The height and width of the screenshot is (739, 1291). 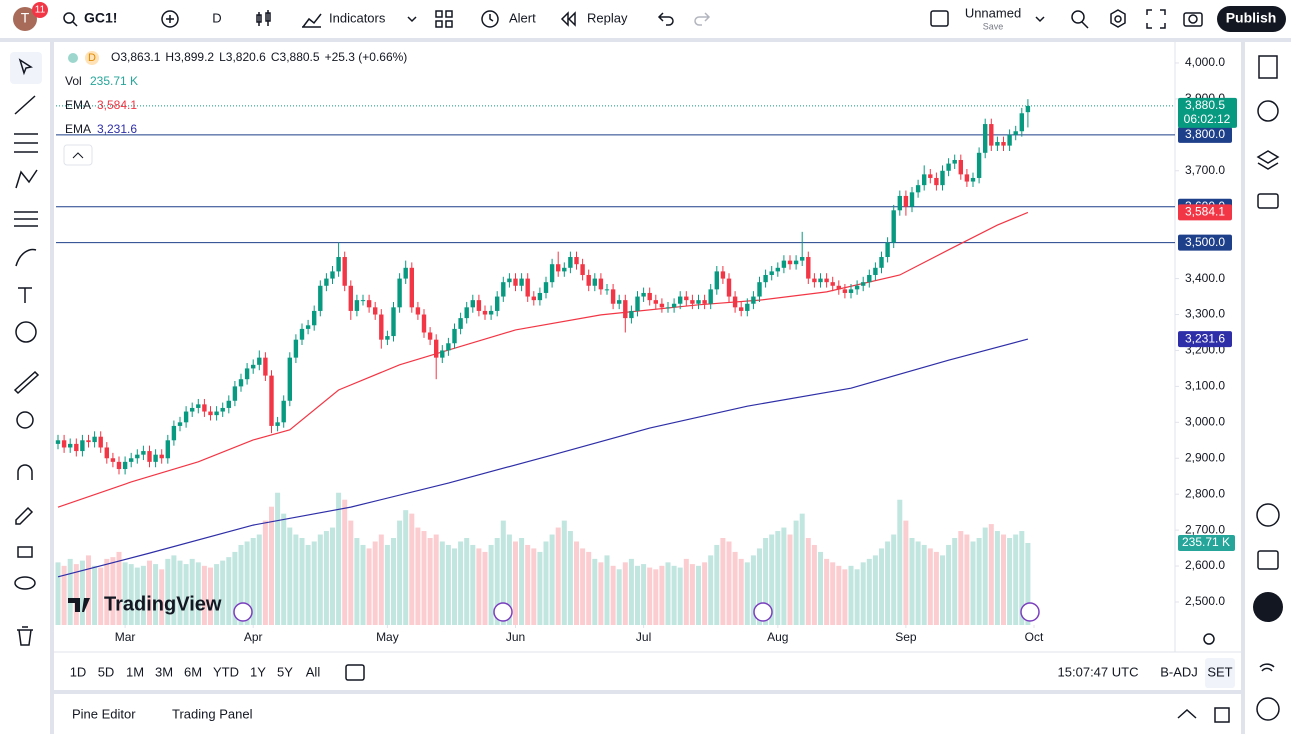 I want to click on search-icon, so click(x=69, y=18).